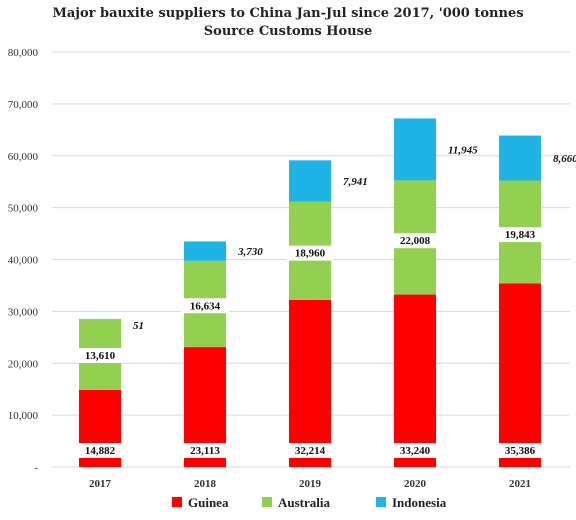 The image size is (576, 520). What do you see at coordinates (288, 31) in the screenshot?
I see `chart-subtitle: Source Customs House` at bounding box center [288, 31].